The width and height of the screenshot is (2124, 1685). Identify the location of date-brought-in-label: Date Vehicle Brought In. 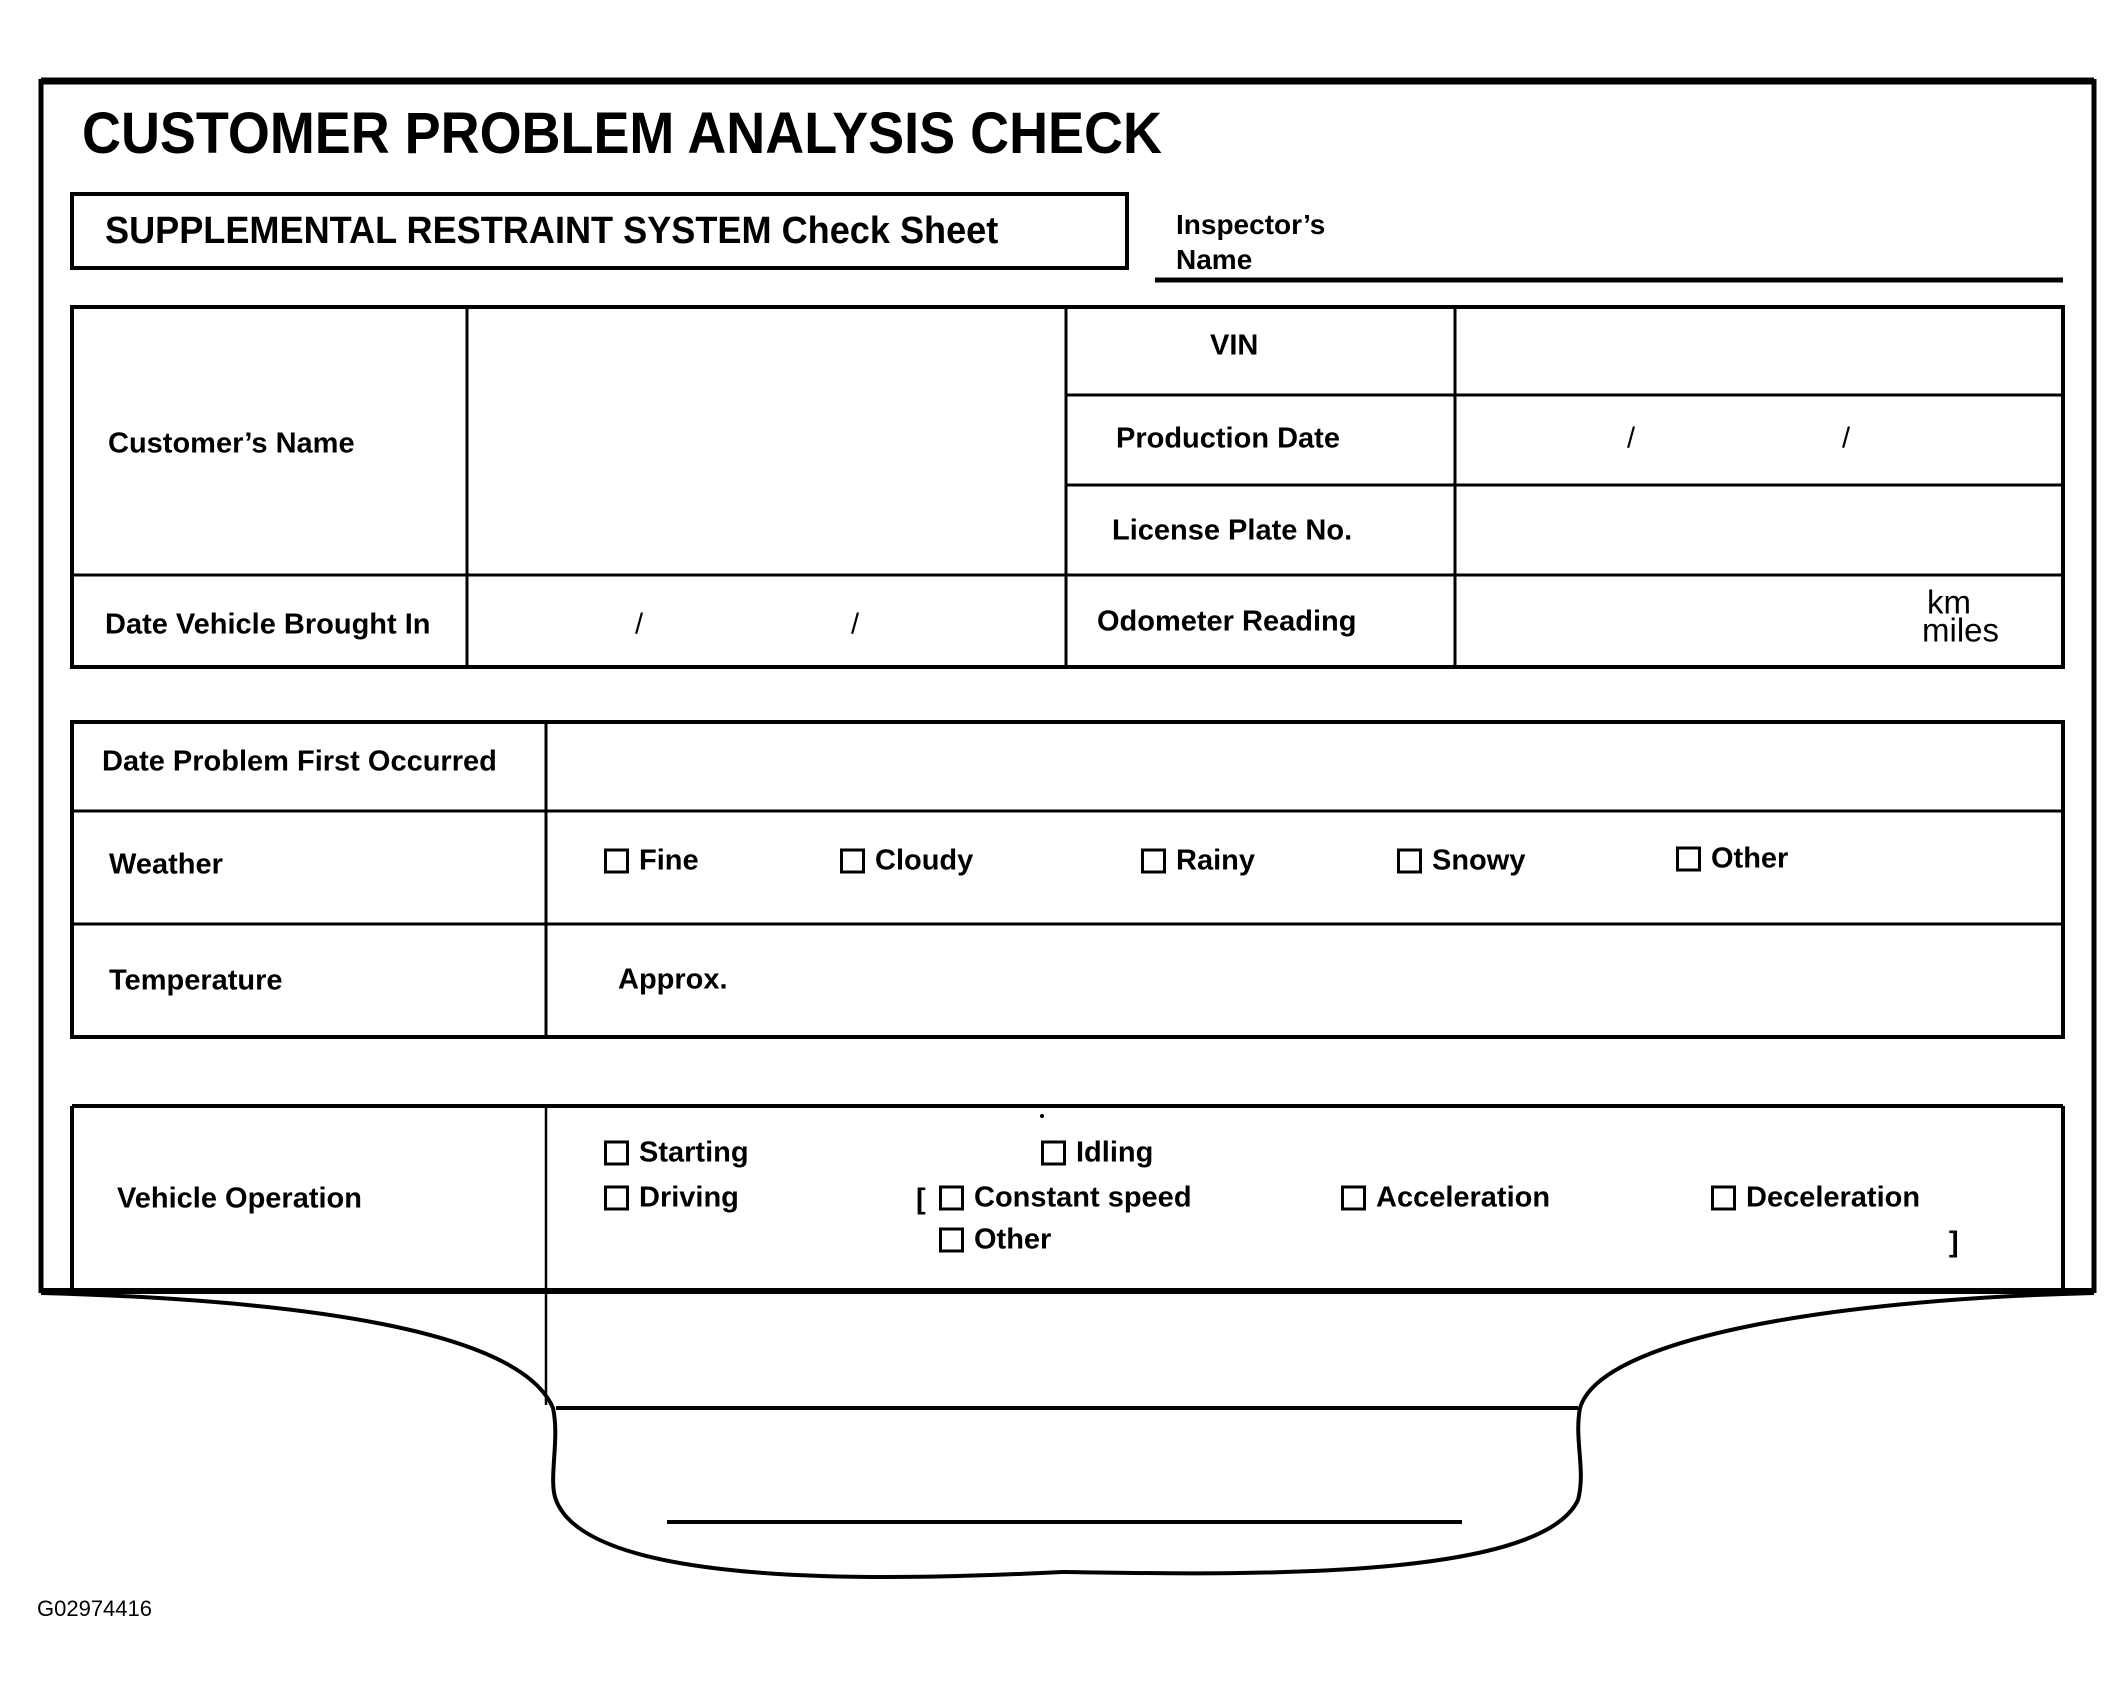
(268, 624).